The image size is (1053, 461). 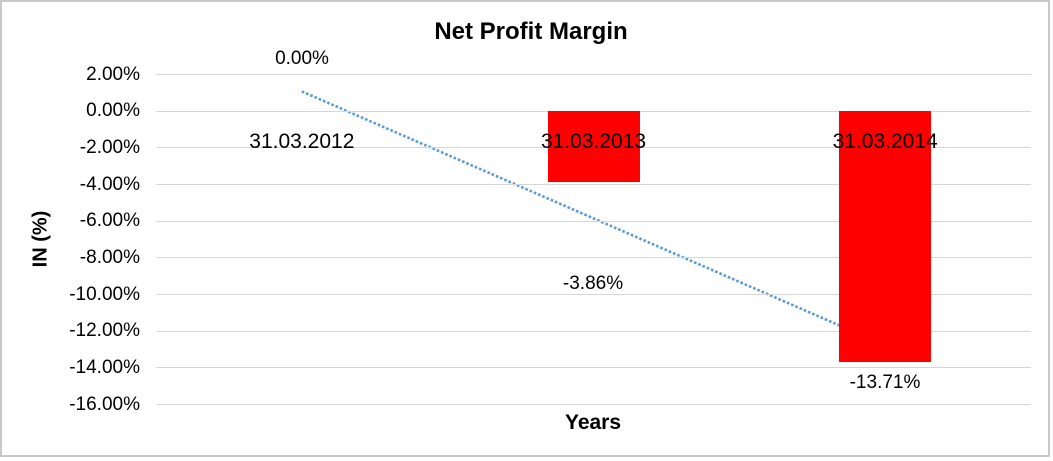 I want to click on y-tick-label: -6.00%, so click(x=109, y=221).